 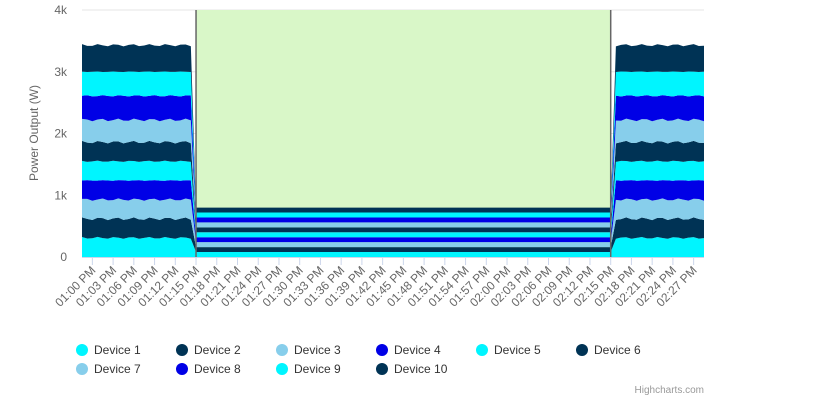 I want to click on legend-item-device-10: Device 10, so click(x=411, y=369).